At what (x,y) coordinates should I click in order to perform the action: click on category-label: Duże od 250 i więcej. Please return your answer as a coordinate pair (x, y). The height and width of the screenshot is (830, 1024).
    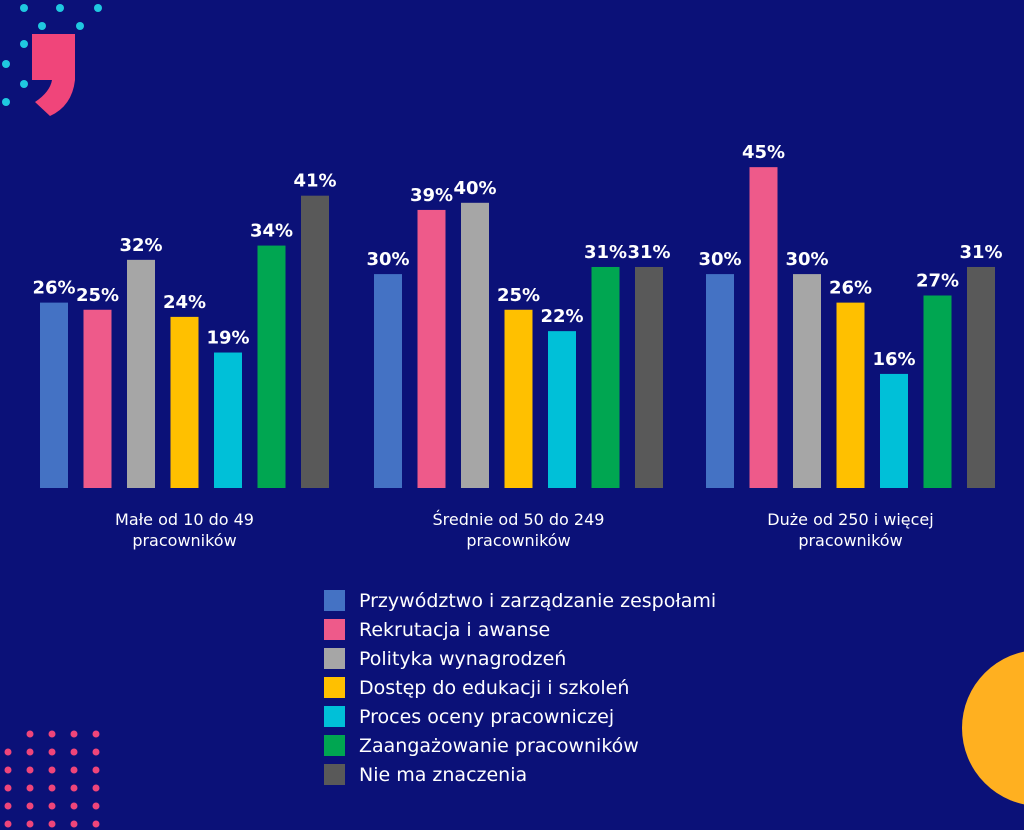
    Looking at the image, I should click on (850, 519).